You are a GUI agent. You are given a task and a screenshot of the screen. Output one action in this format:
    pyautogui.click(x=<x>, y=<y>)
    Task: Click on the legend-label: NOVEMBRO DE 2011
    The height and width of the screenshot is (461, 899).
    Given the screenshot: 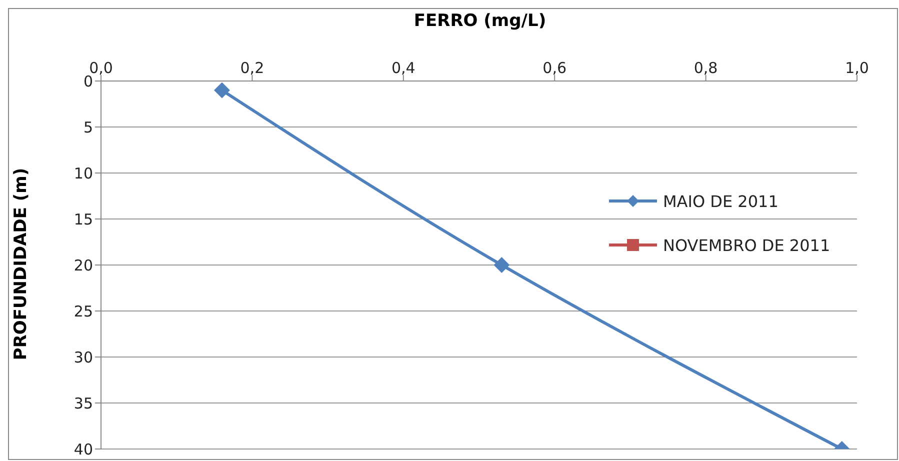 What is the action you would take?
    pyautogui.click(x=746, y=245)
    